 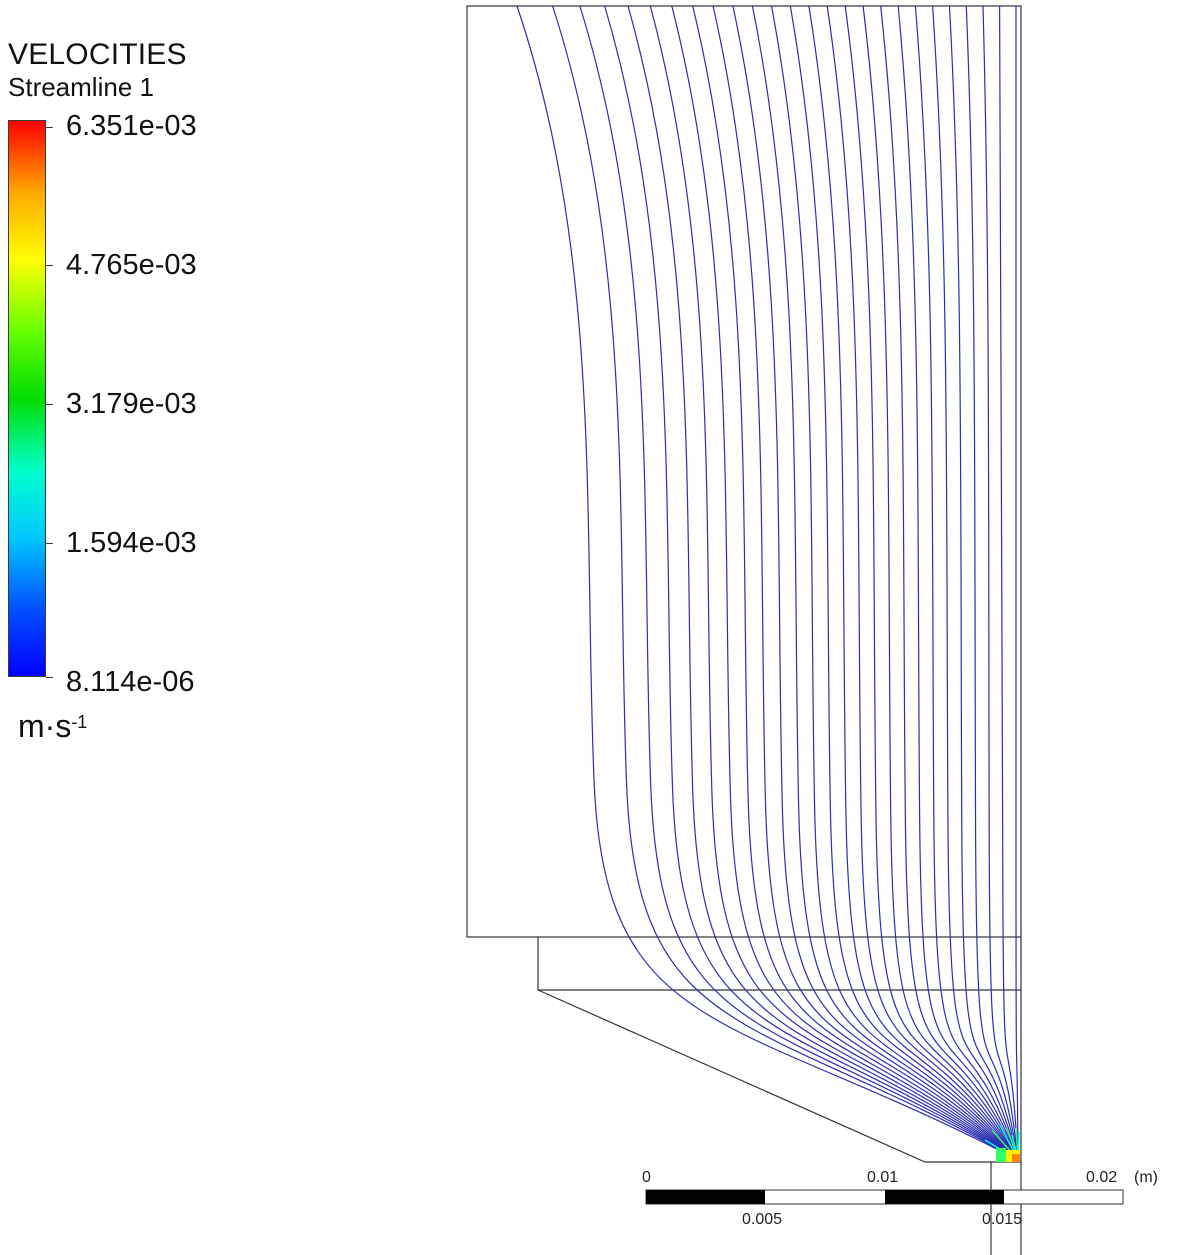 What do you see at coordinates (1101, 1177) in the screenshot?
I see `scale-label-0-02: 0.02` at bounding box center [1101, 1177].